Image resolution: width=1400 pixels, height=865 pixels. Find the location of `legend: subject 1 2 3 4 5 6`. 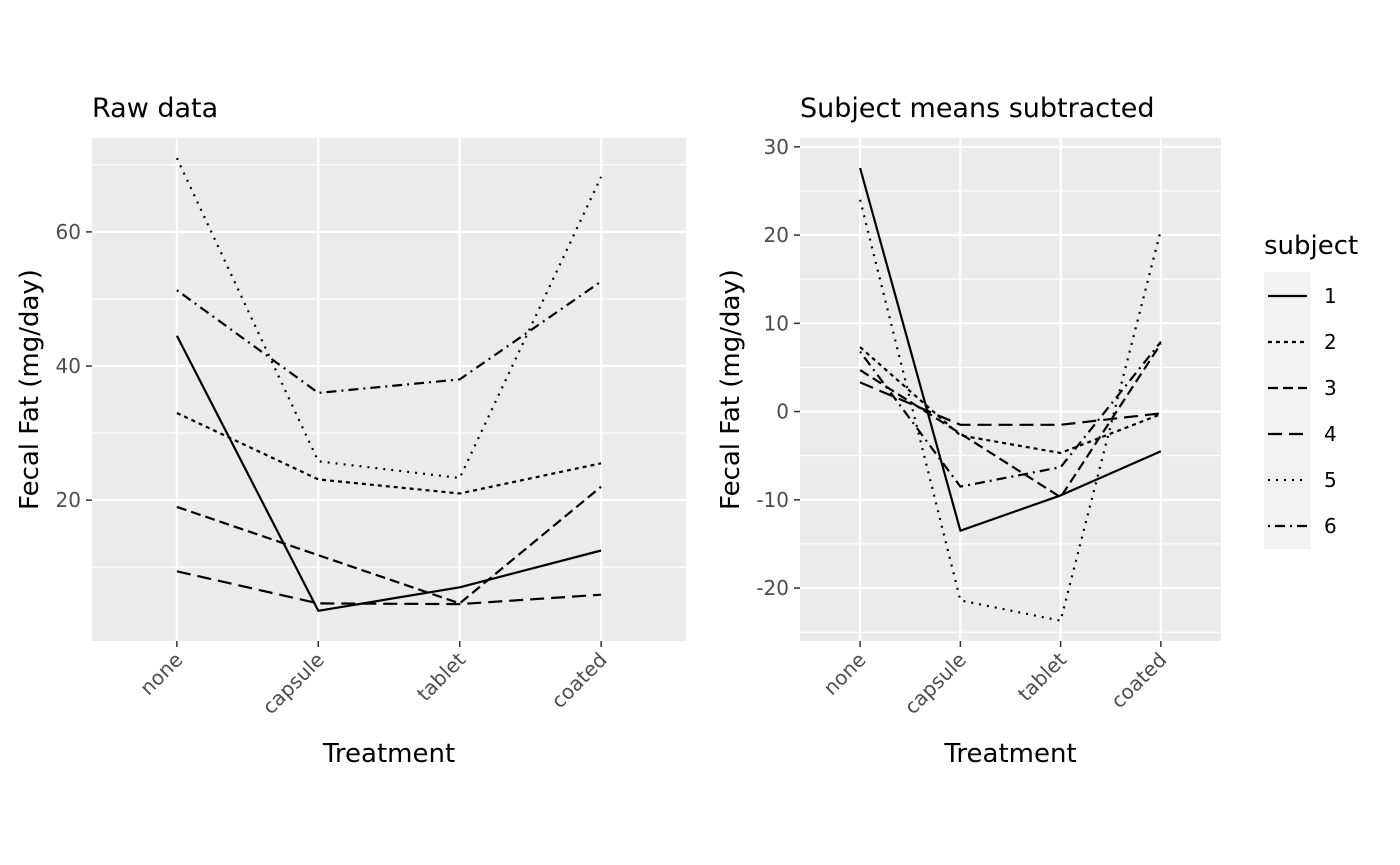

legend: subject 1 2 3 4 5 6 is located at coordinates (1311, 390).